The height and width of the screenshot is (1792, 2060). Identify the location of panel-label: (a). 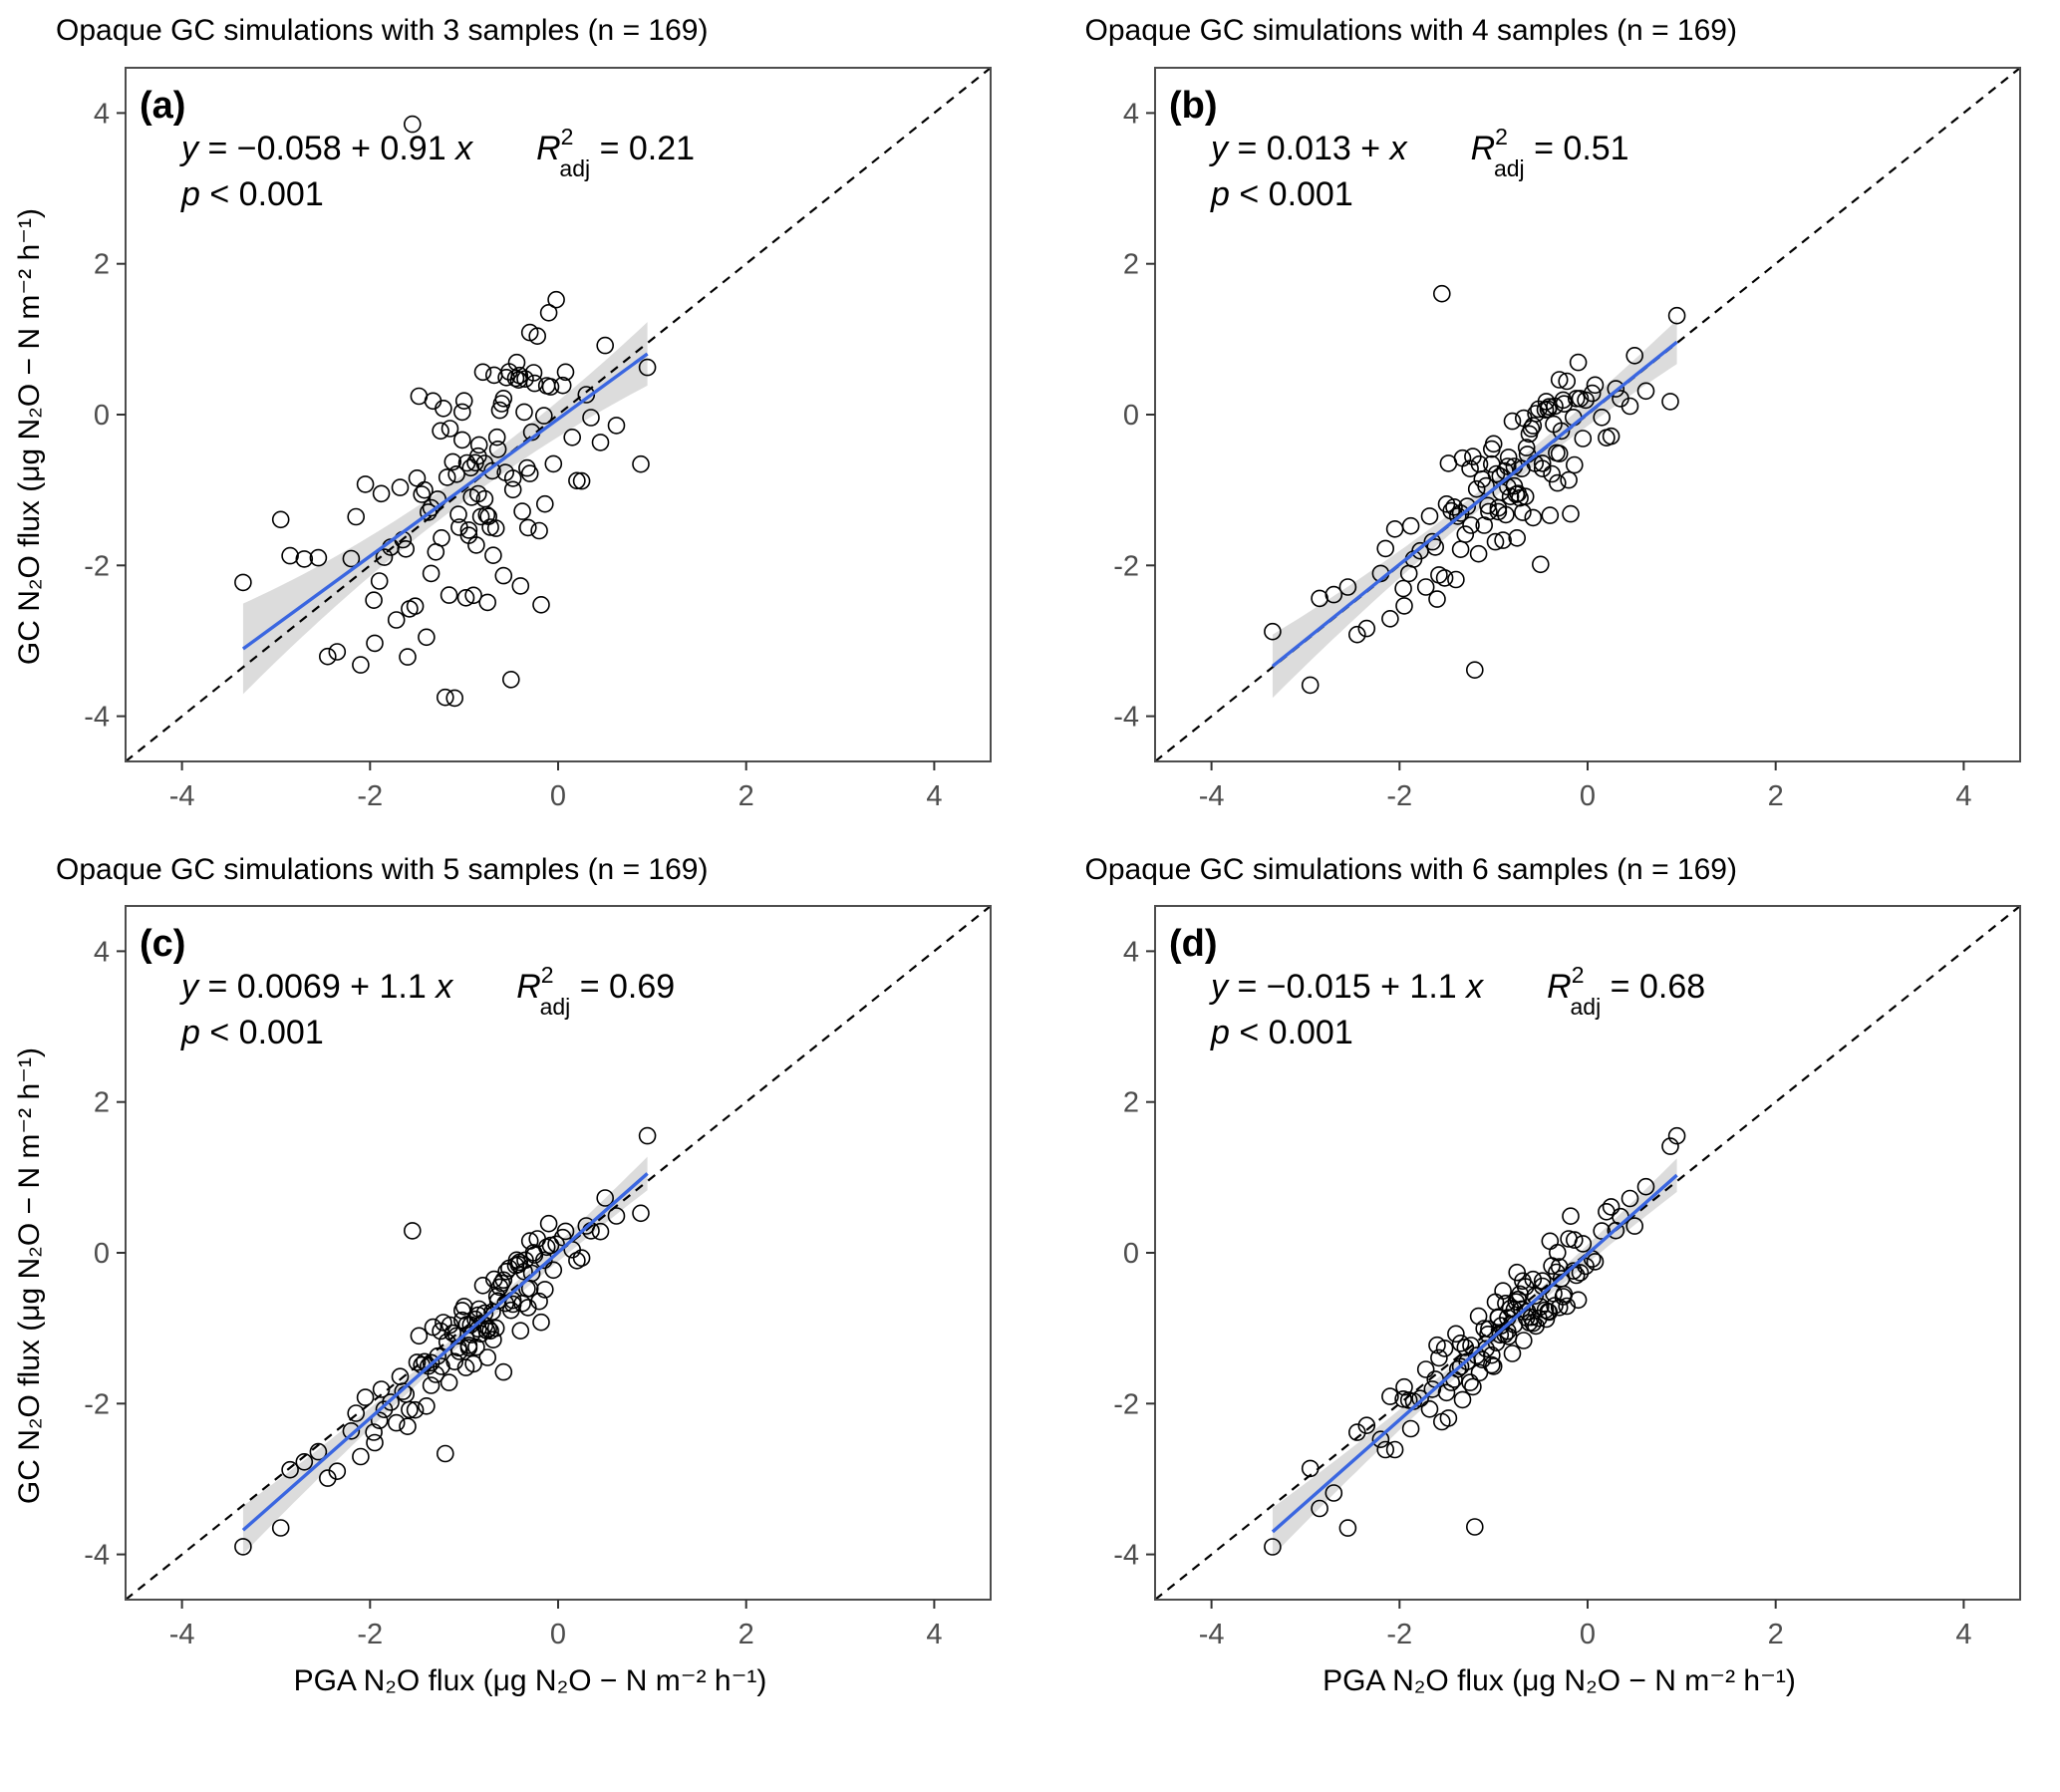
(162, 106).